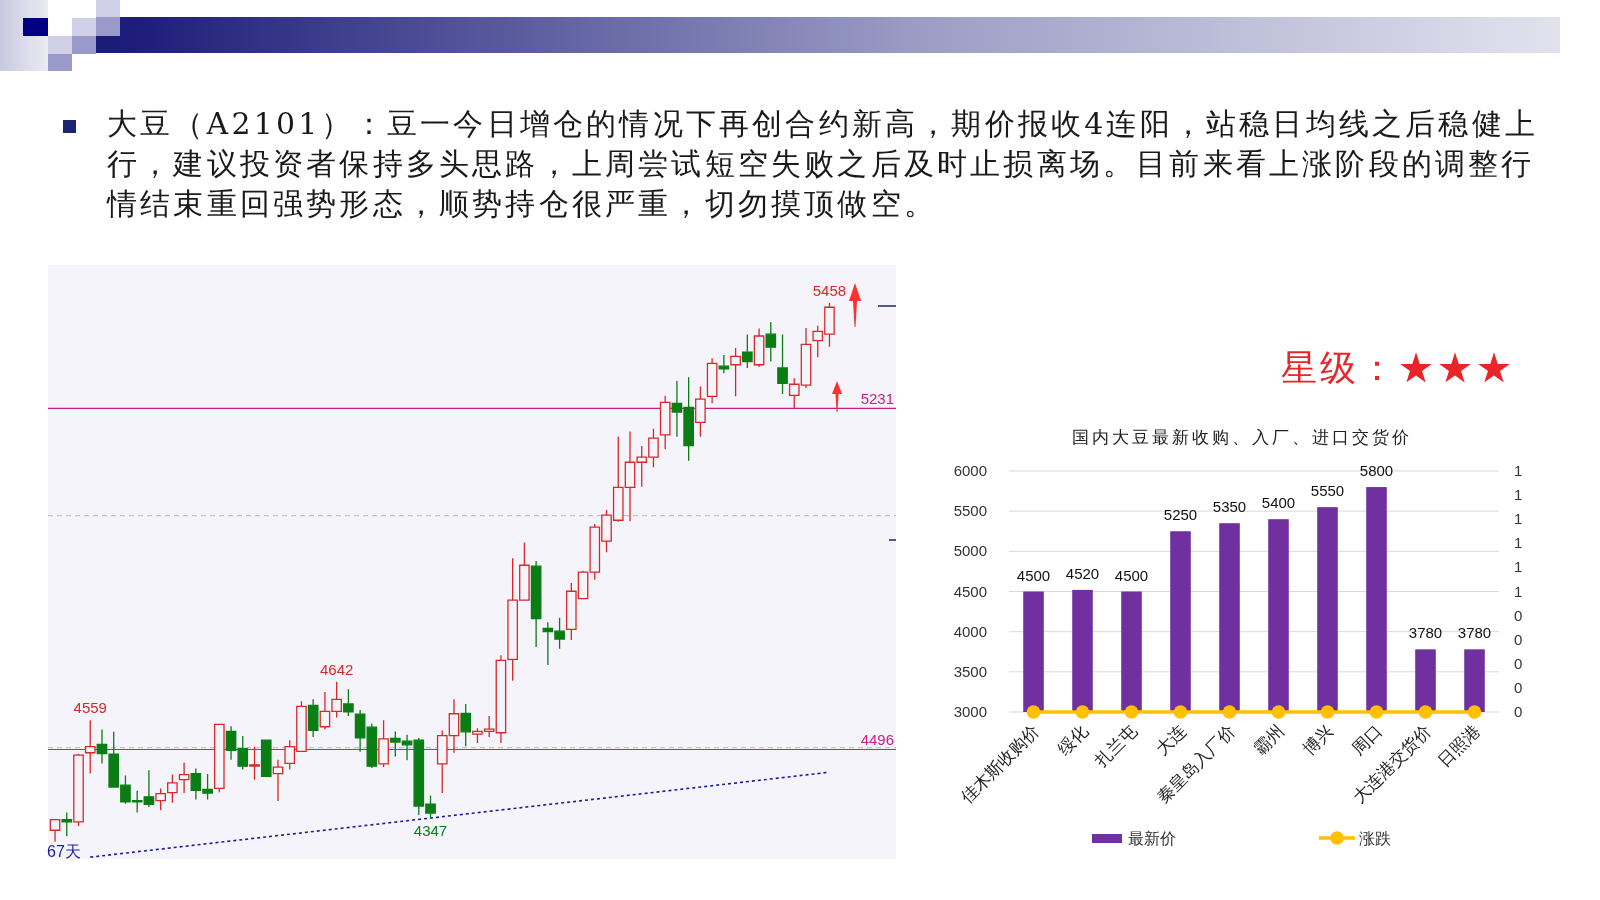 The height and width of the screenshot is (900, 1600). Describe the element at coordinates (1278, 503) in the screenshot. I see `data-label: 5400` at that location.